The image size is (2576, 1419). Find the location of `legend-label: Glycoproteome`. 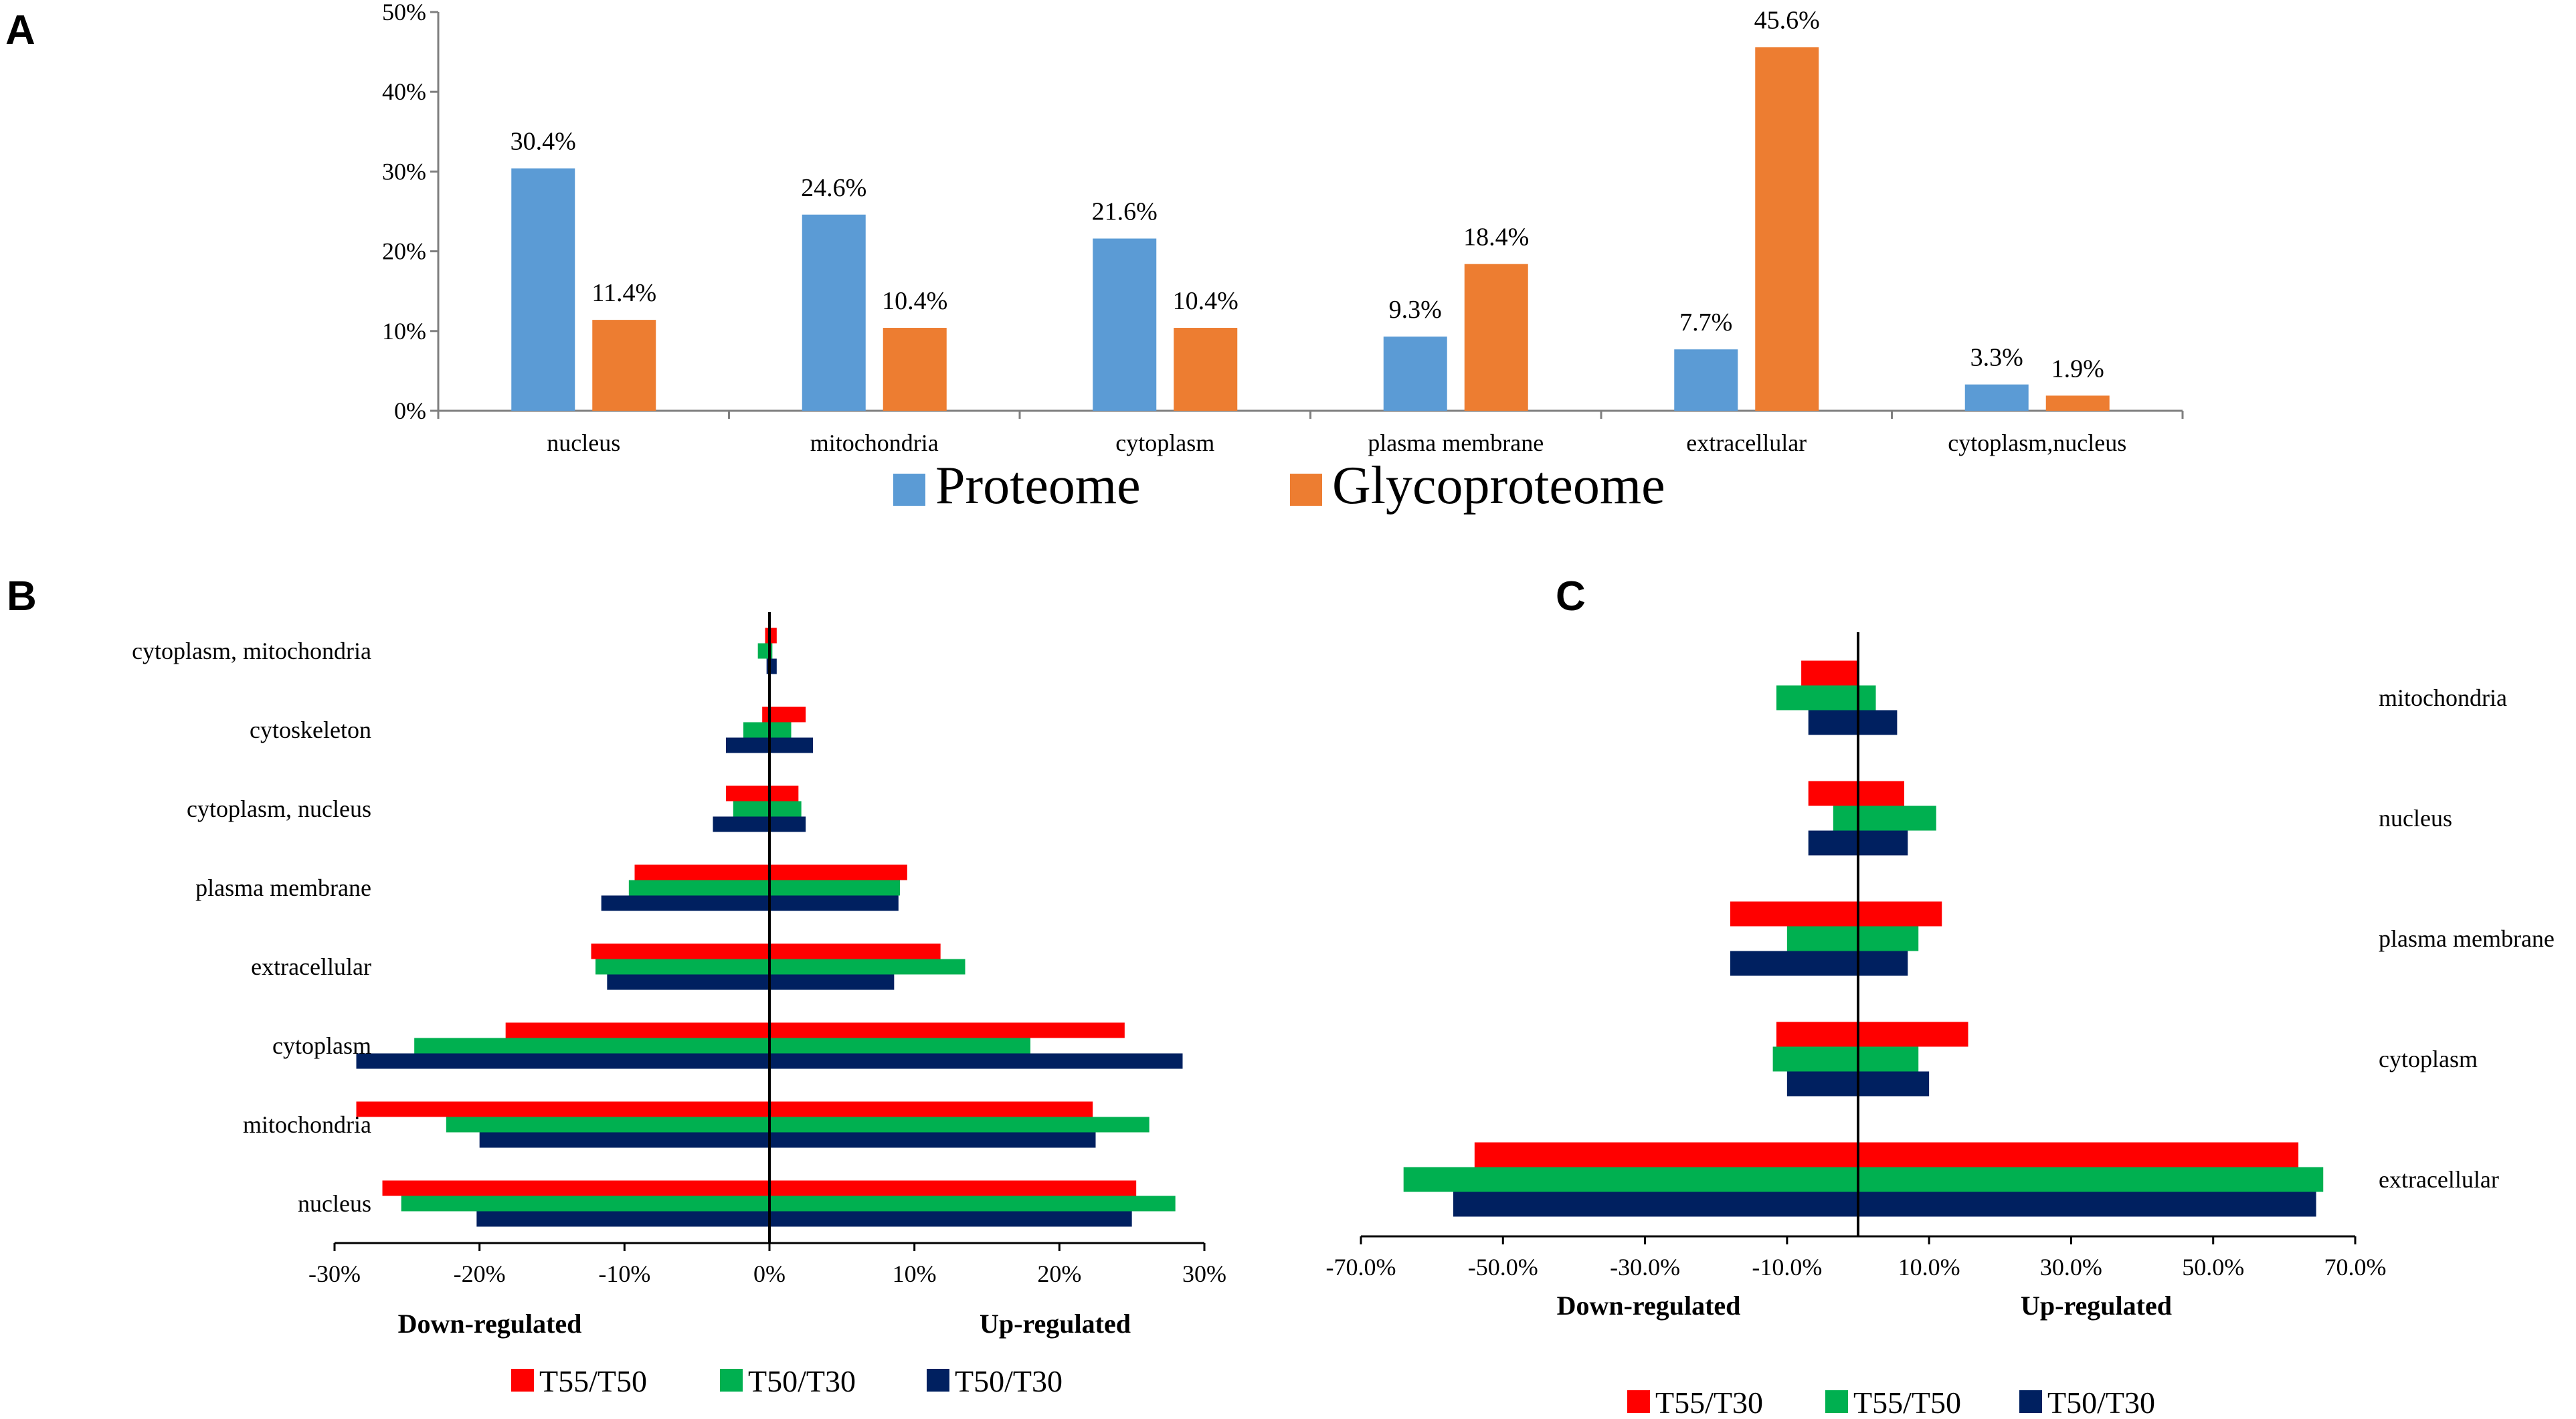

legend-label: Glycoproteome is located at coordinates (1498, 485).